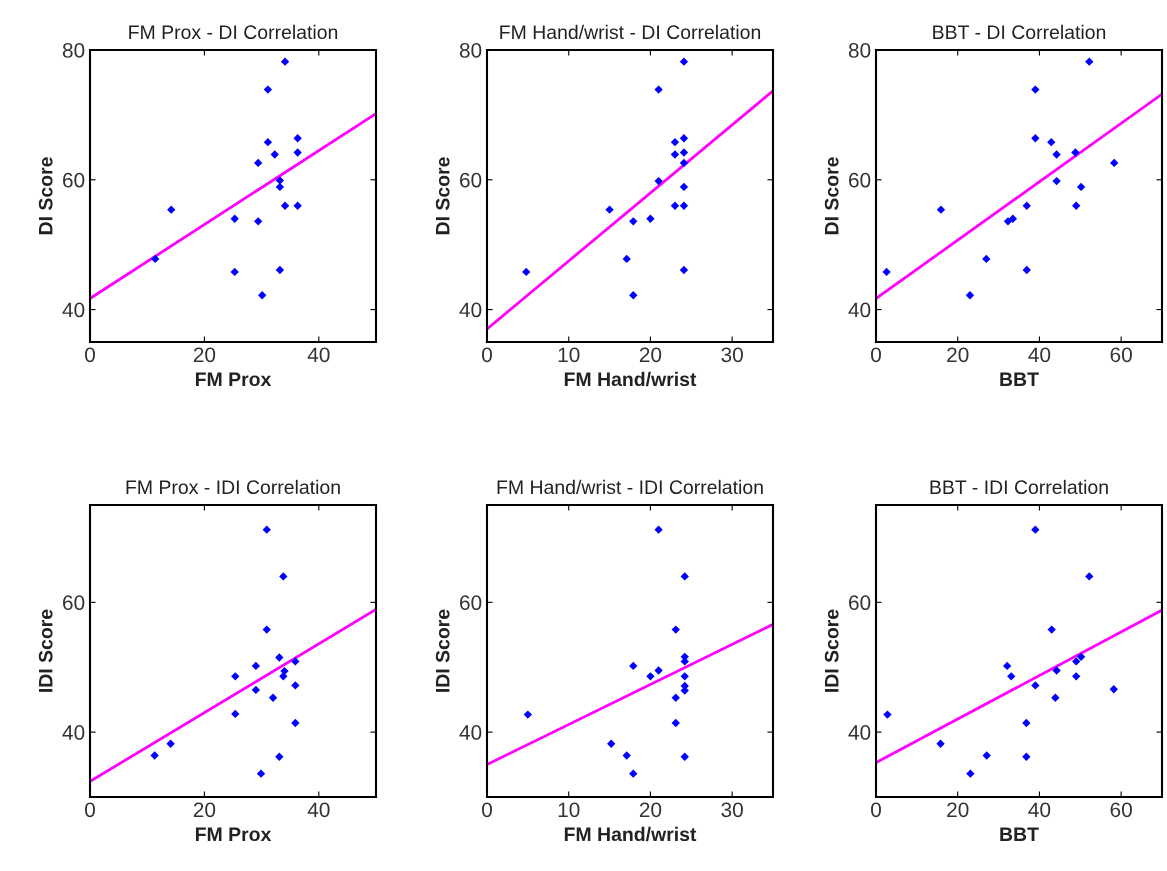  What do you see at coordinates (630, 379) in the screenshot?
I see `x-axis-title: FM Hand/wrist` at bounding box center [630, 379].